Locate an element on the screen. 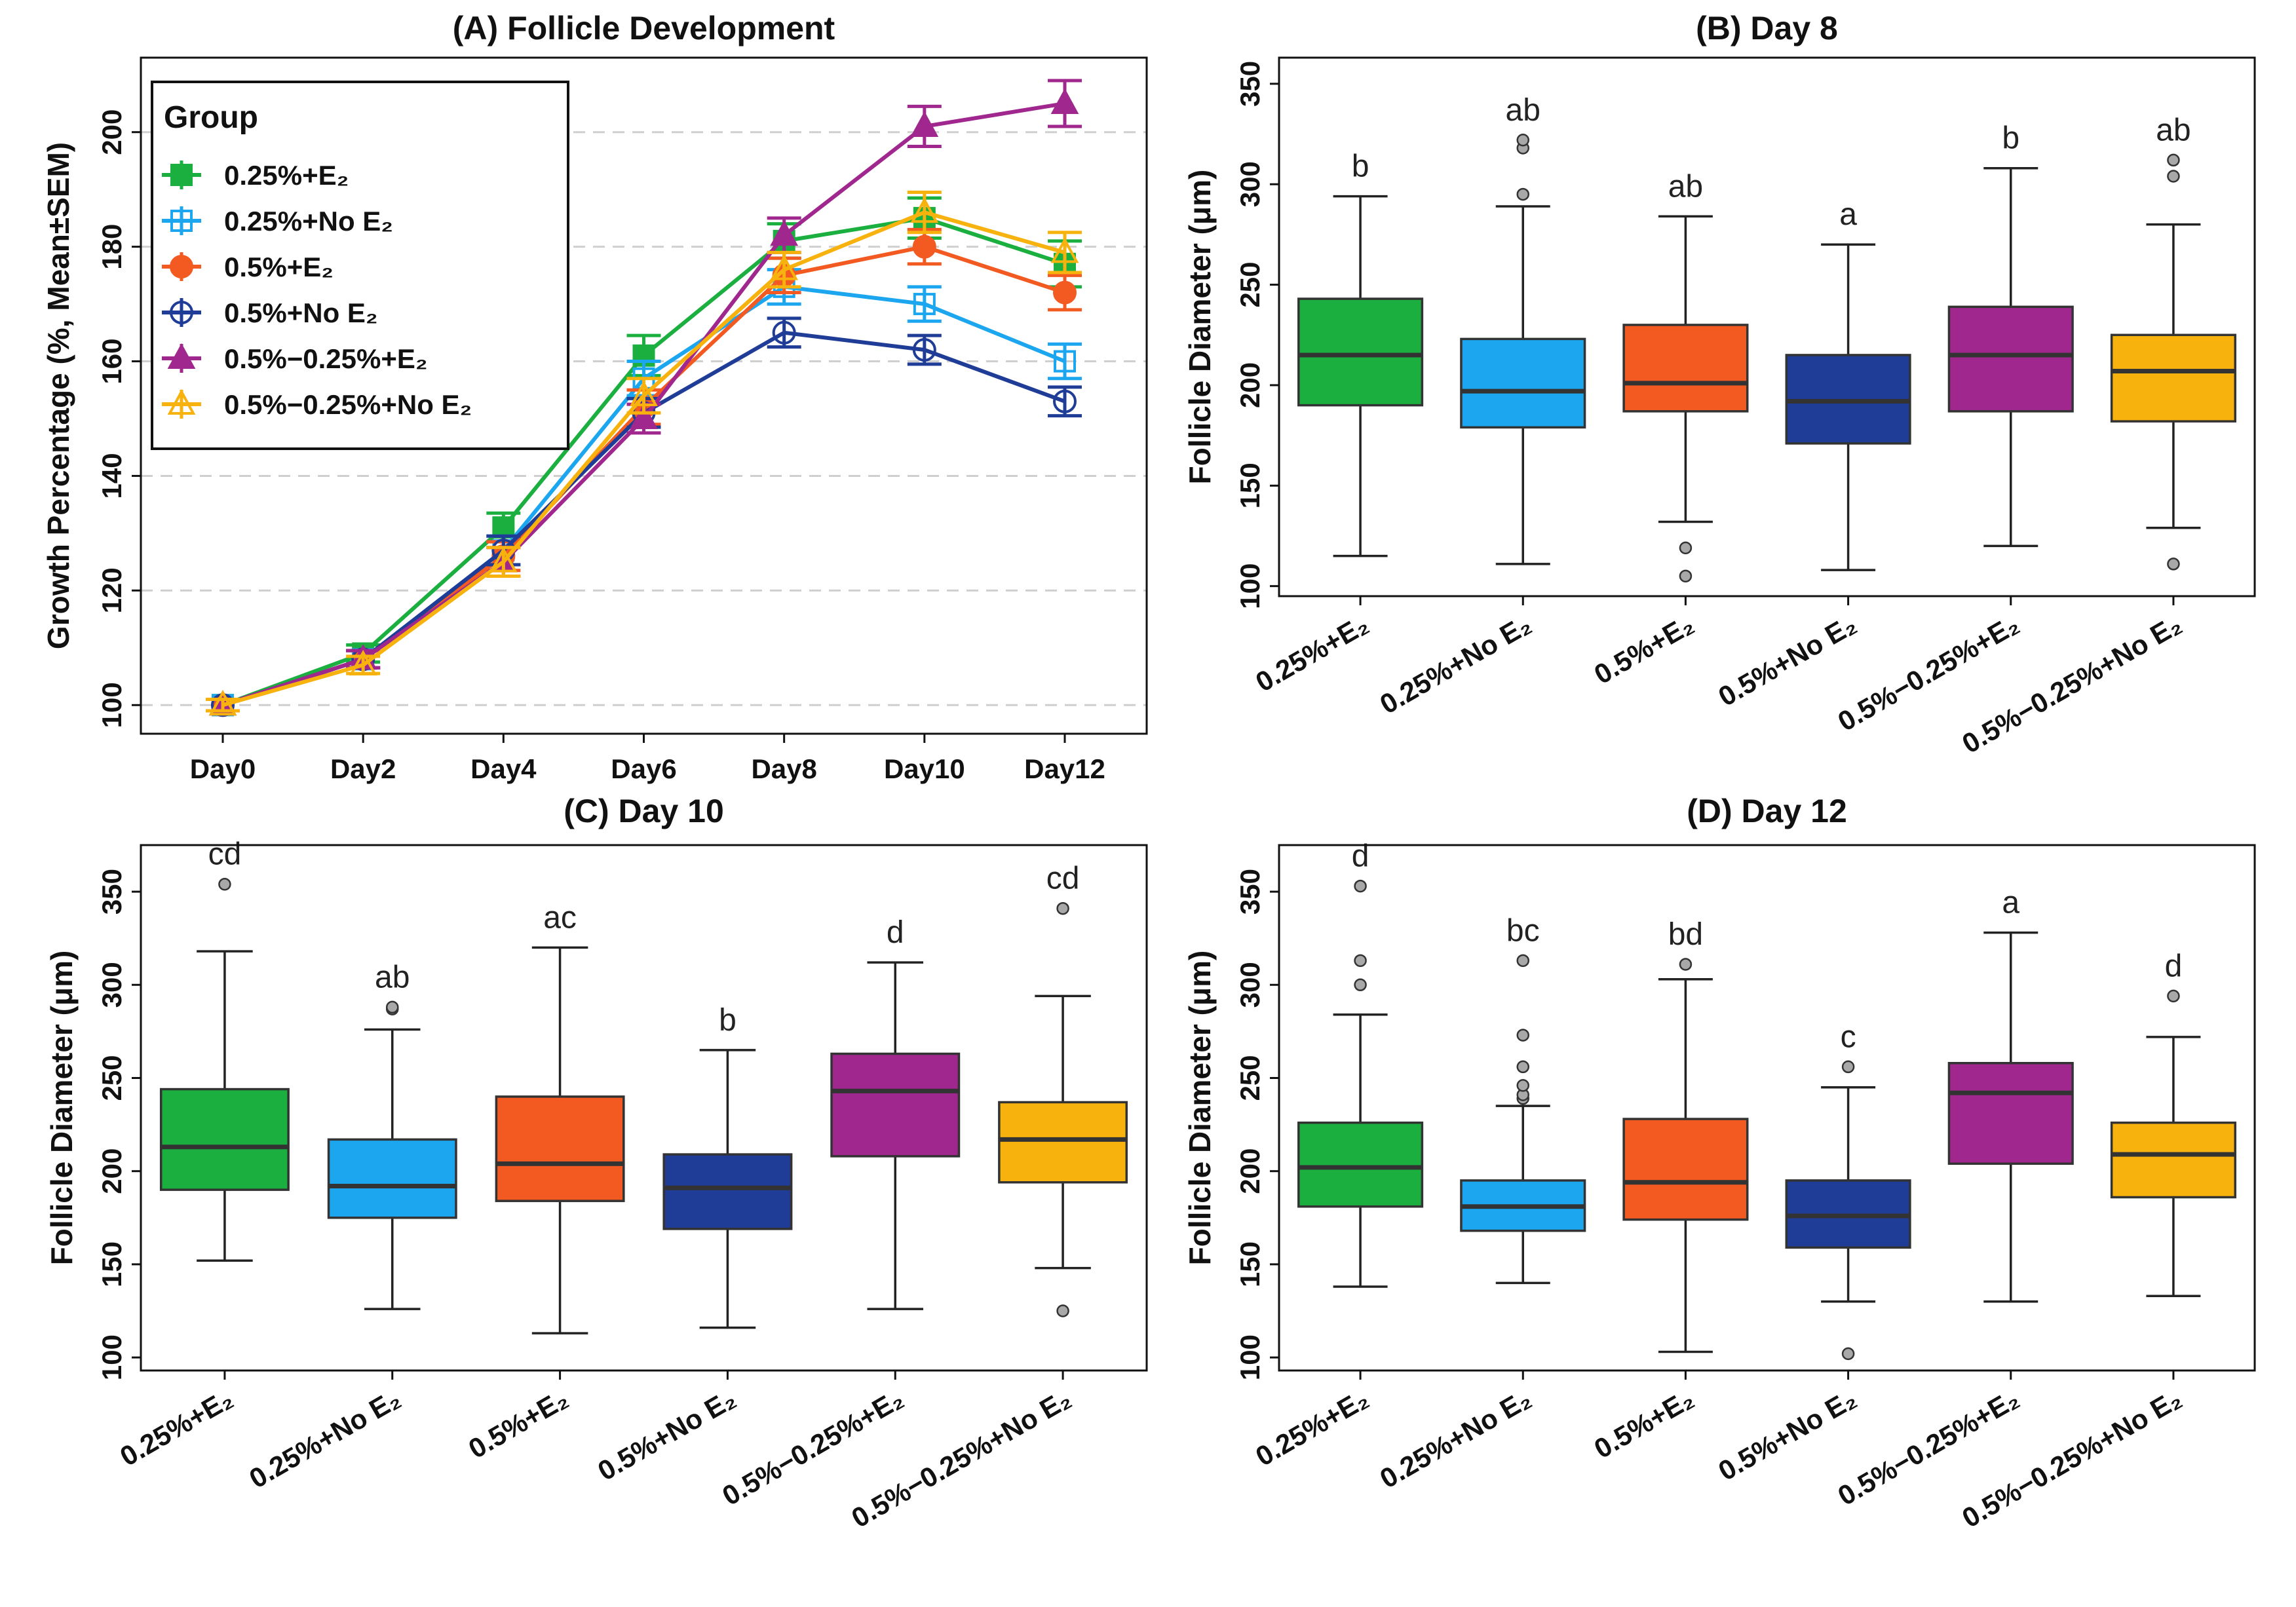 The image size is (2296, 1607). panel-a-title: (A) Follicle Development is located at coordinates (644, 28).